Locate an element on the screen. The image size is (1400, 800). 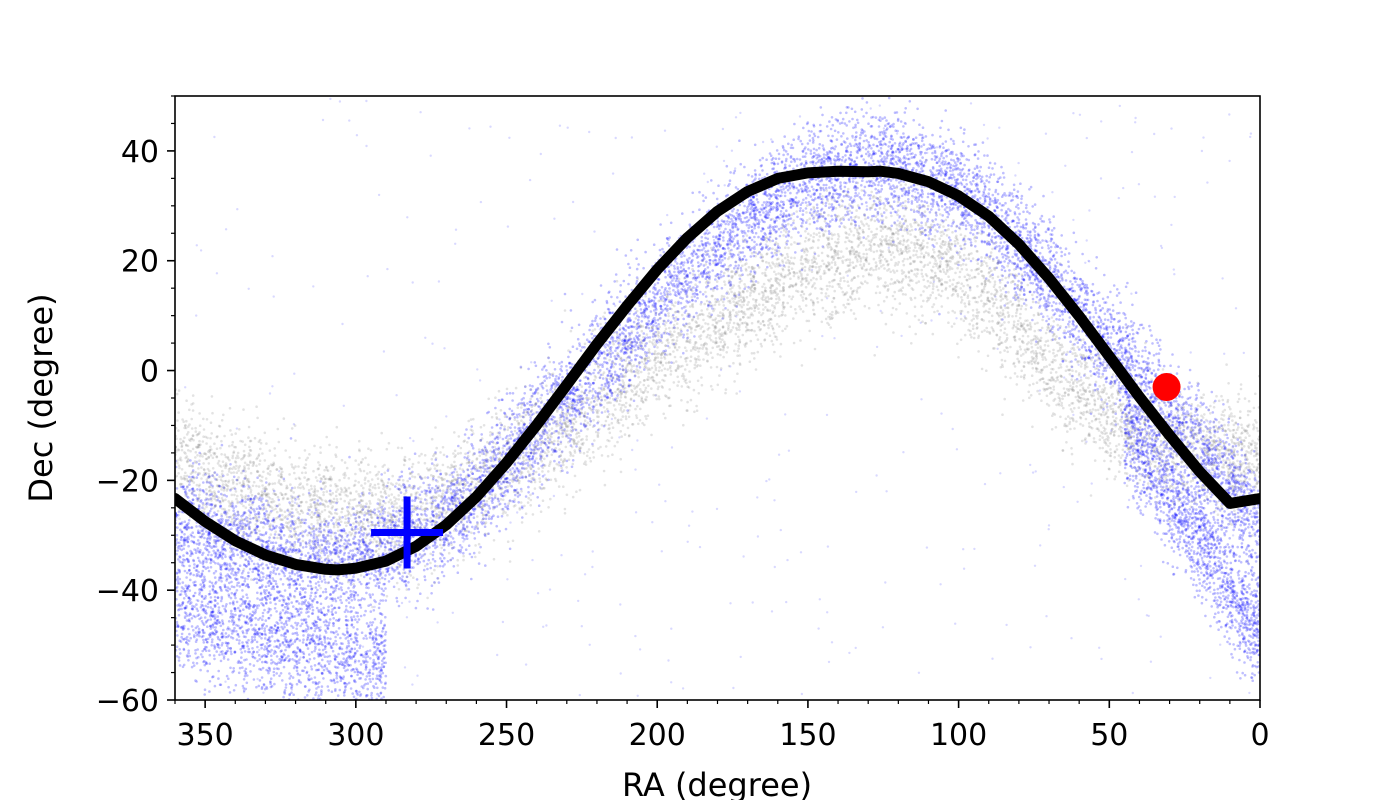
y-tick-label: −20 is located at coordinates (127, 481).